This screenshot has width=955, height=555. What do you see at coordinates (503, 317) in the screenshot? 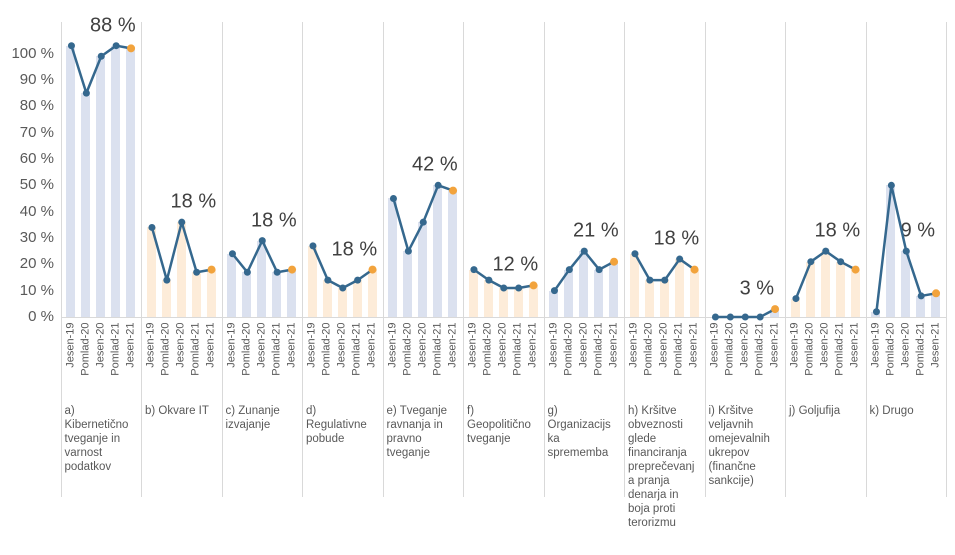
I see `x-axis-line` at bounding box center [503, 317].